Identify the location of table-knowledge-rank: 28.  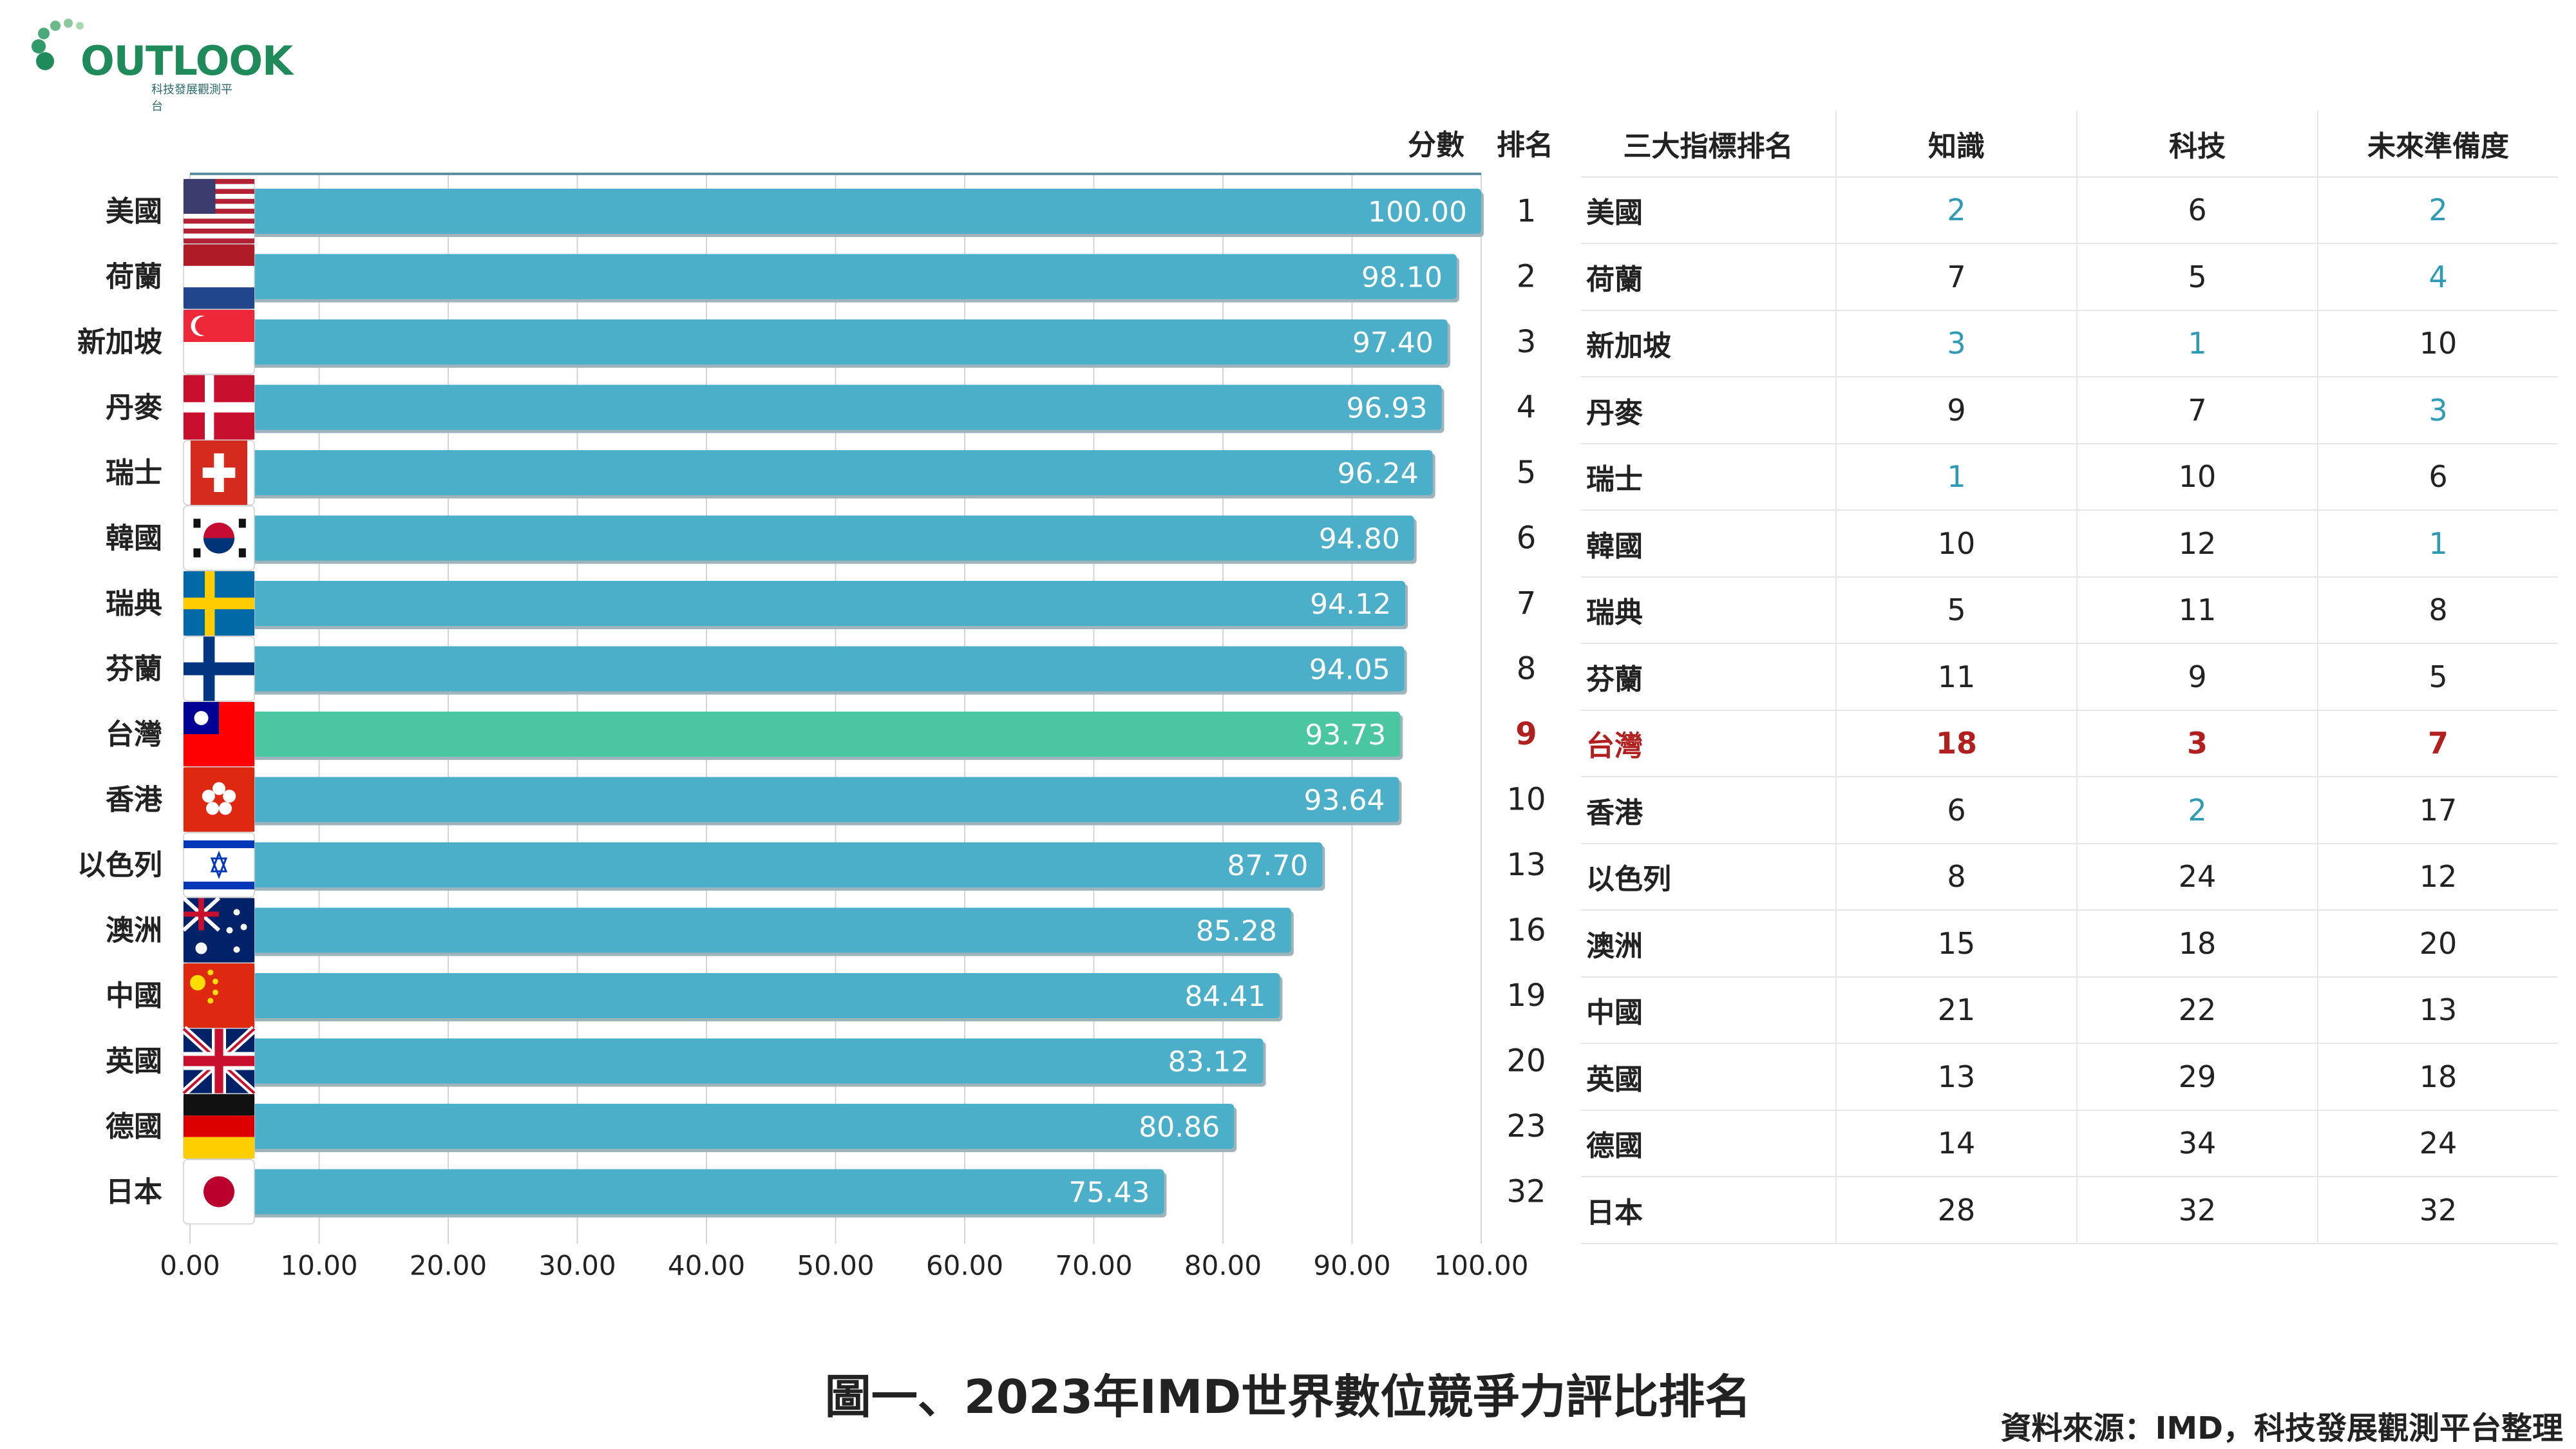
(1956, 1210).